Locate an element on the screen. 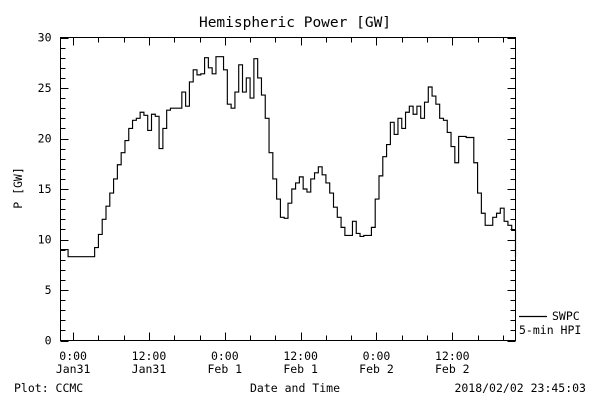 The image size is (600, 400). legend: SWPC 5-min HPI is located at coordinates (550, 323).